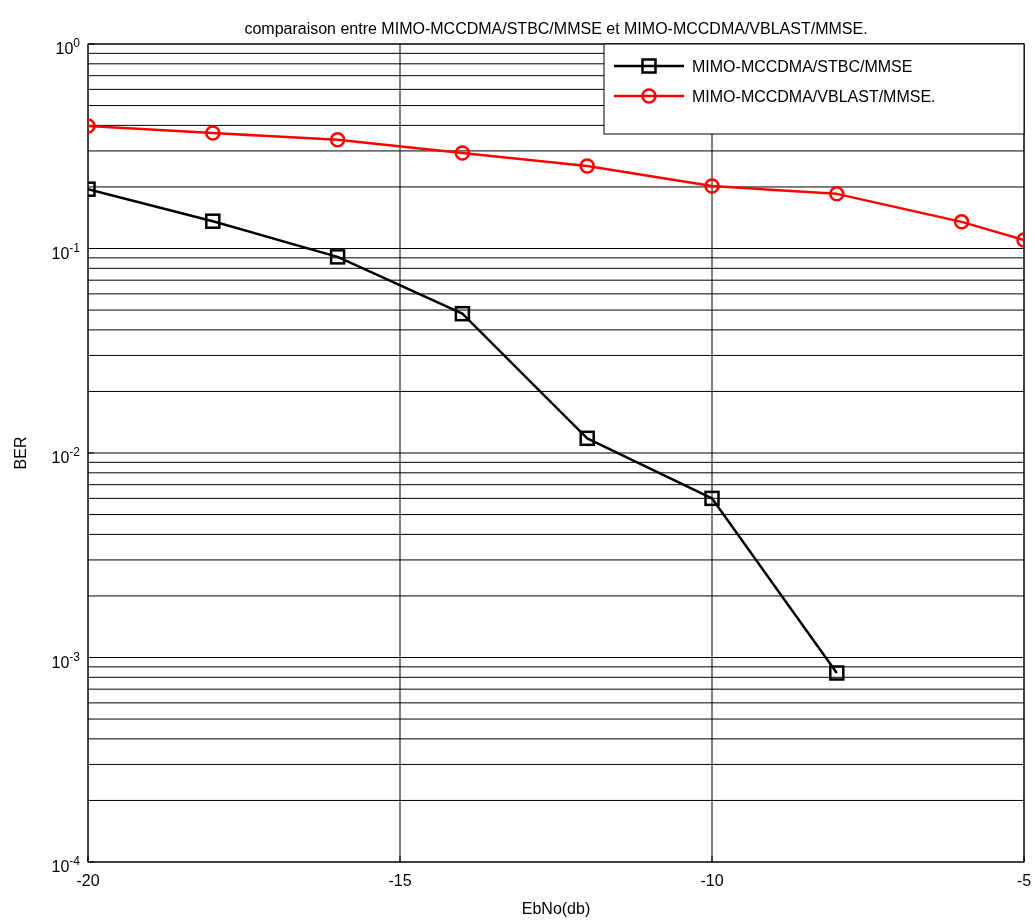 The width and height of the screenshot is (1035, 924). Describe the element at coordinates (712, 880) in the screenshot. I see `x-tick-label: -10` at that location.